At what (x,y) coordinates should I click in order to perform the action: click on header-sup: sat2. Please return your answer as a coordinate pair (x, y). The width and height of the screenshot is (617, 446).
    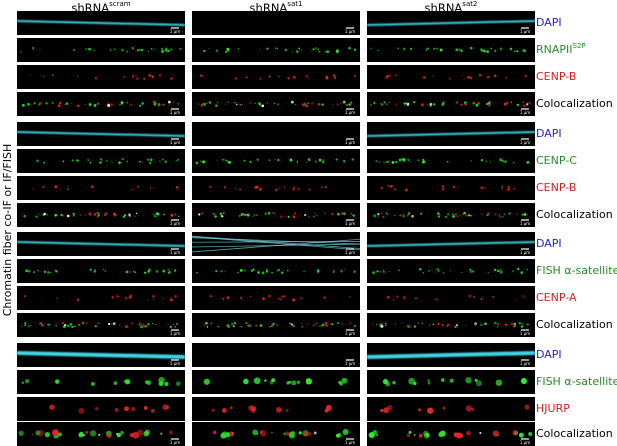
    Looking at the image, I should click on (469, 4).